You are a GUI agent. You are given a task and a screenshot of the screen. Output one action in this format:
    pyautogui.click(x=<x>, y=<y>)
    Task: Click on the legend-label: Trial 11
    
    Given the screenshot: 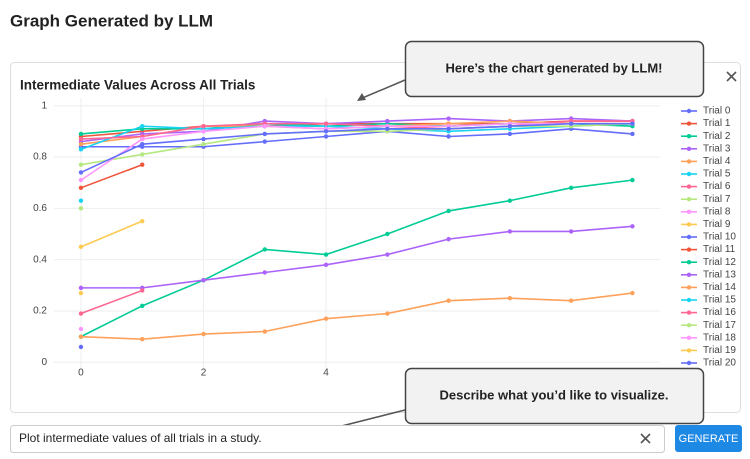 What is the action you would take?
    pyautogui.click(x=719, y=249)
    